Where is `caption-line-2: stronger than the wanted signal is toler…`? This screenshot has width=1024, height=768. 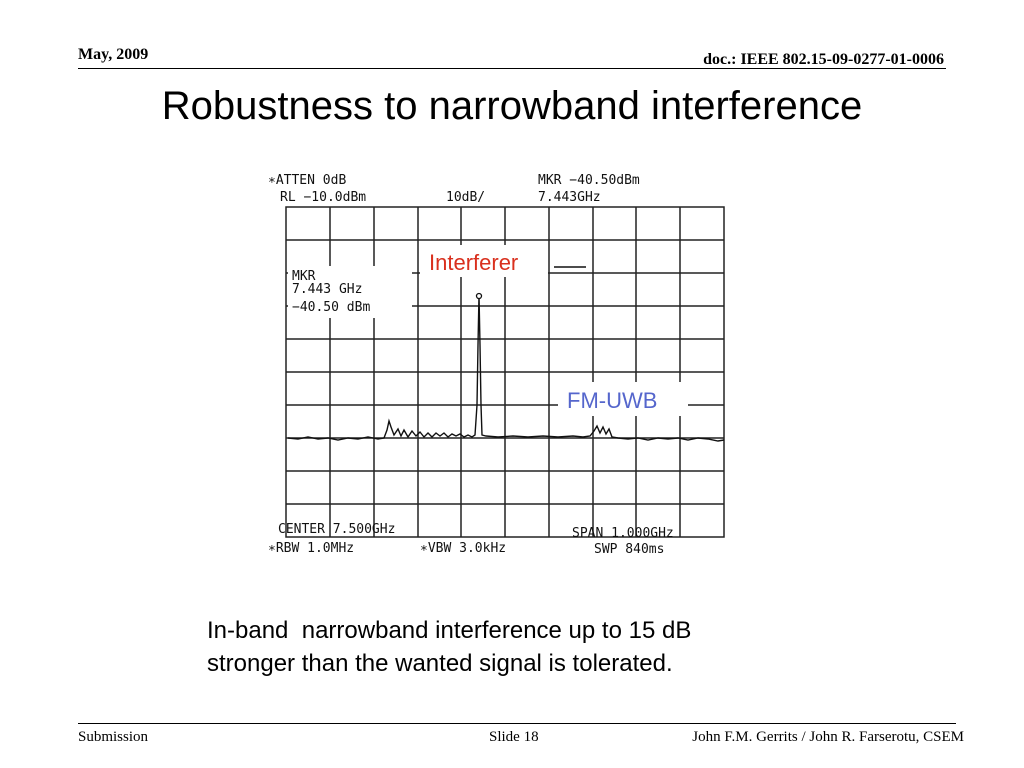 caption-line-2: stronger than the wanted signal is toler… is located at coordinates (440, 663).